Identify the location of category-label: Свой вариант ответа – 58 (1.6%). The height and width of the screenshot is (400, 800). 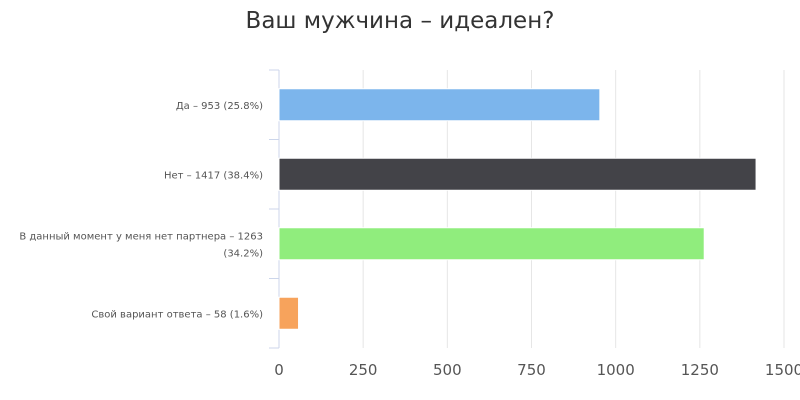
(177, 314).